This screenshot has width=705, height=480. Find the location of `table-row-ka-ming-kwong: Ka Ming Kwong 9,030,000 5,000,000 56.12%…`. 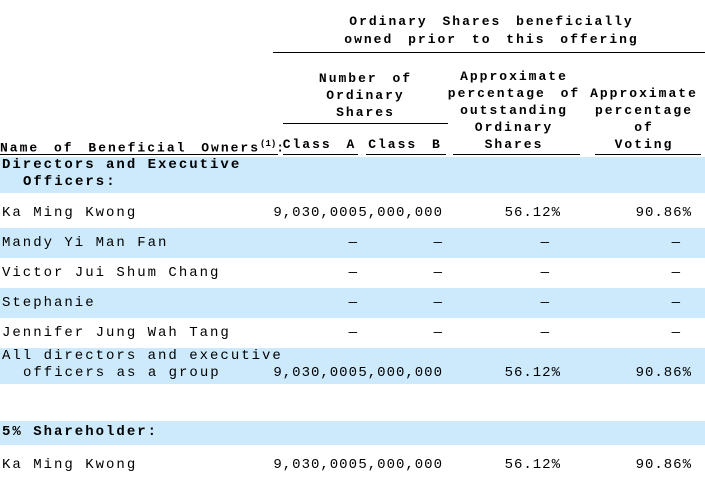

table-row-ka-ming-kwong: Ka Ming Kwong 9,030,000 5,000,000 56.12%… is located at coordinates (352, 210).